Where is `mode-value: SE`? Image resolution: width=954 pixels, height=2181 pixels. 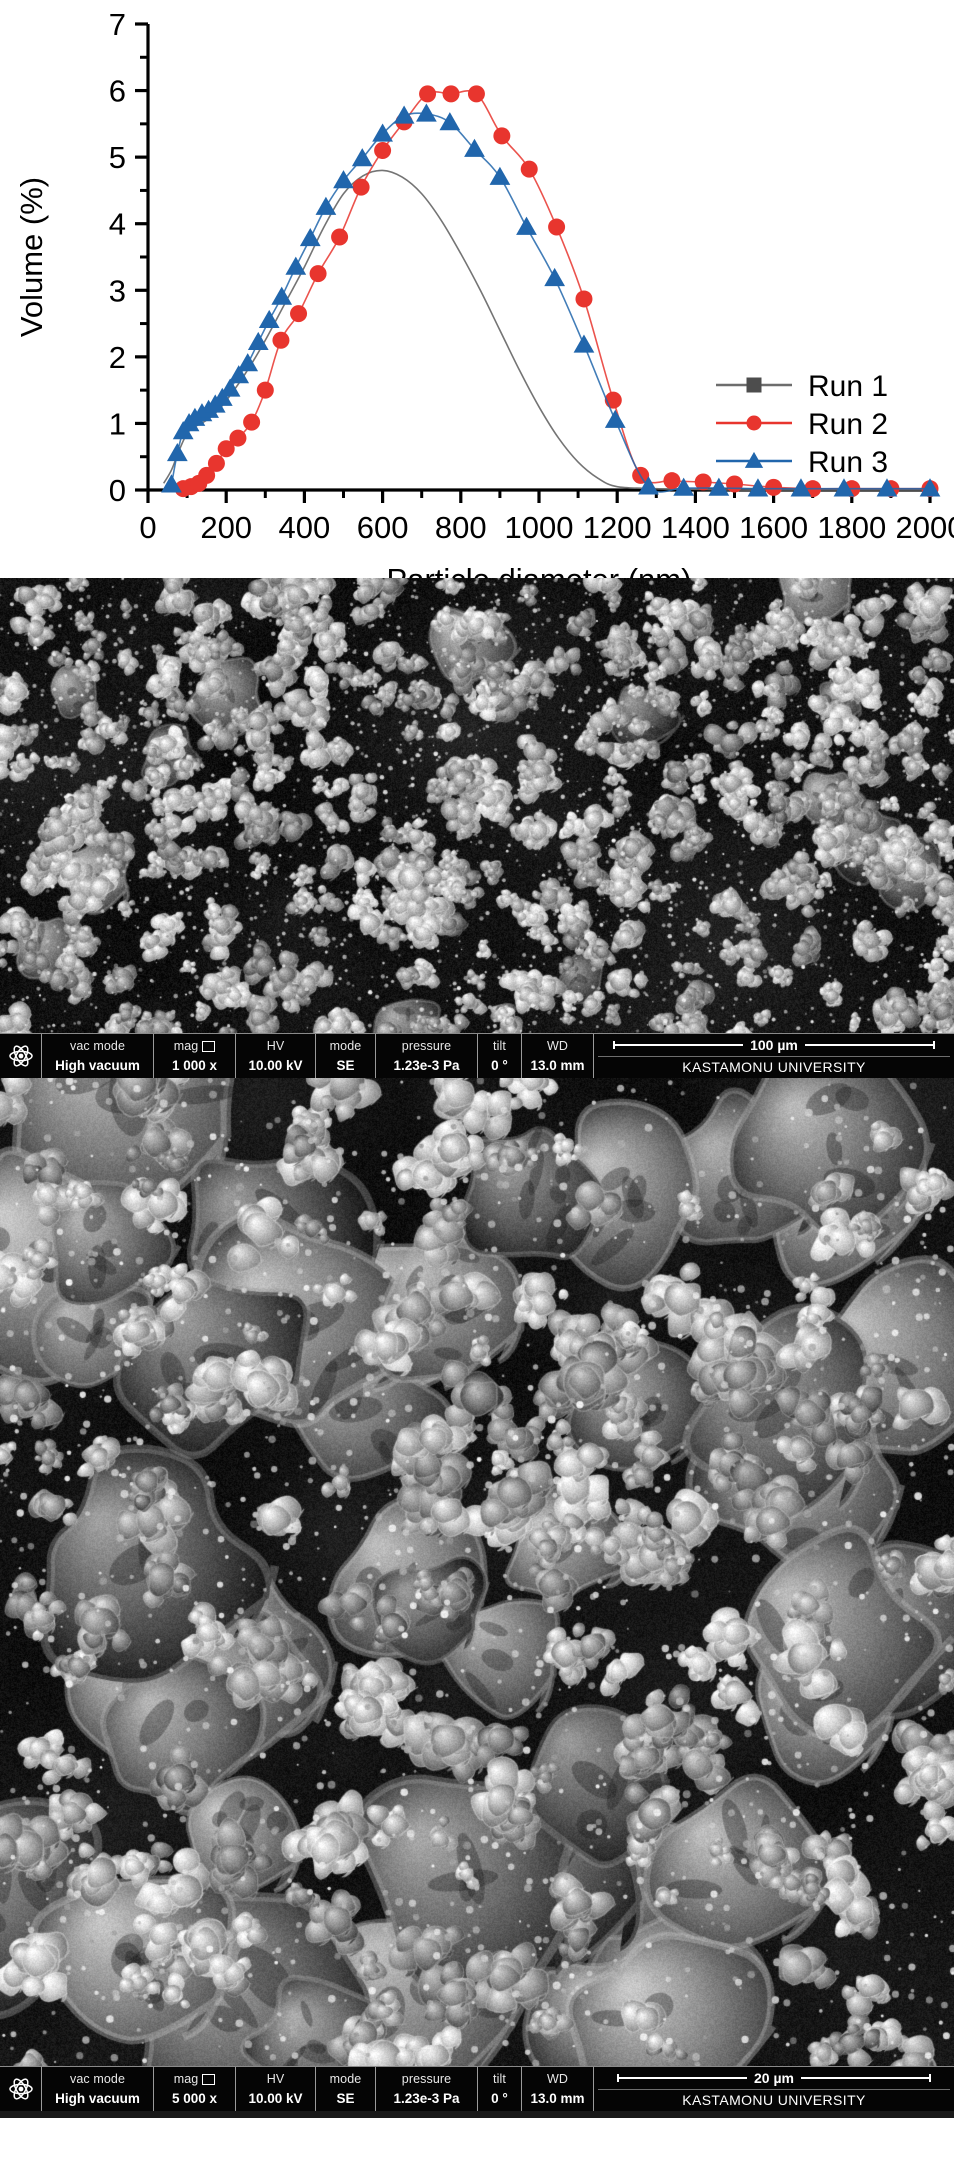
mode-value: SE is located at coordinates (345, 1065).